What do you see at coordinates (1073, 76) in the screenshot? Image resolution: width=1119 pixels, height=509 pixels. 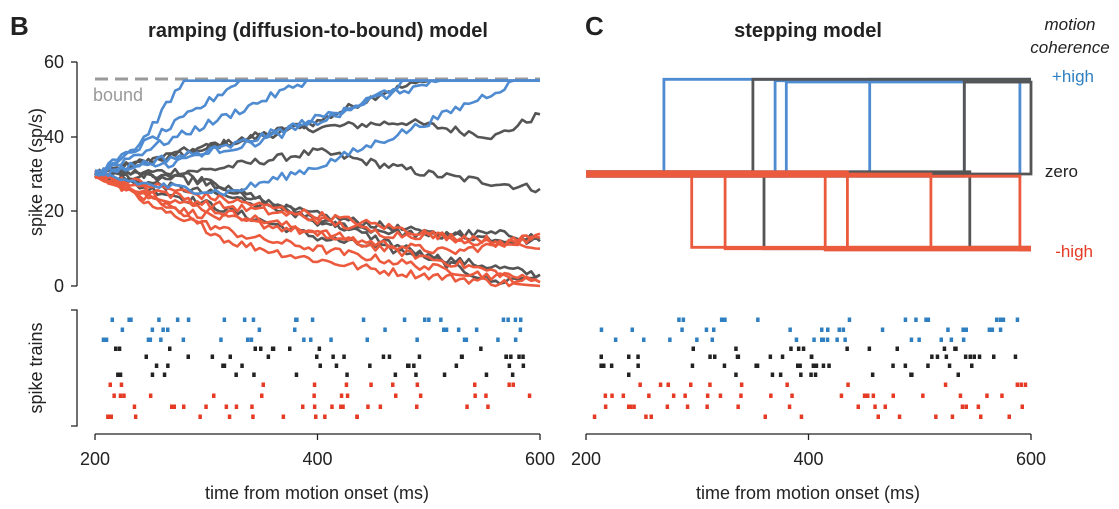 I see `legend-pos-high: +high` at bounding box center [1073, 76].